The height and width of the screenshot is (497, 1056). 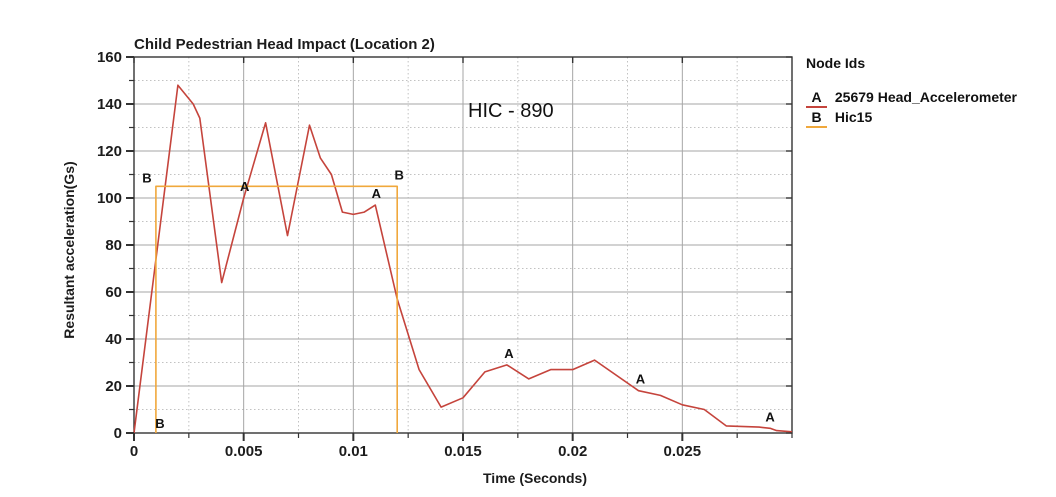 I want to click on y-tick-label: 40, so click(x=113, y=339).